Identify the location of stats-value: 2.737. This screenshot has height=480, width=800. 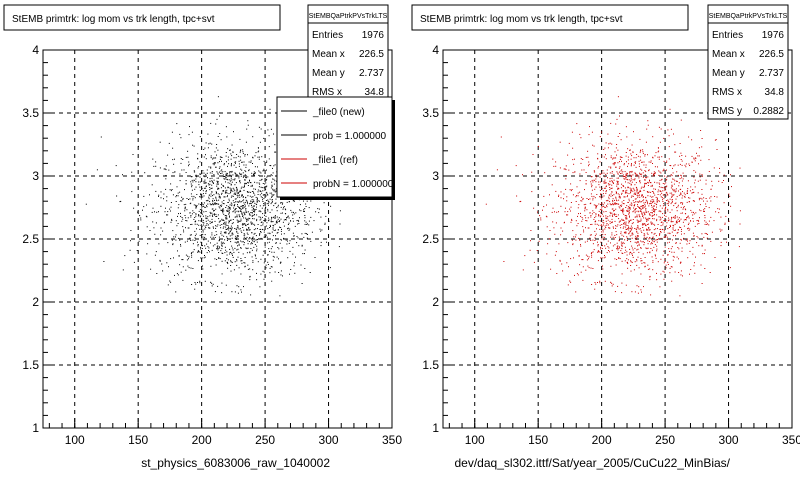
(771, 73).